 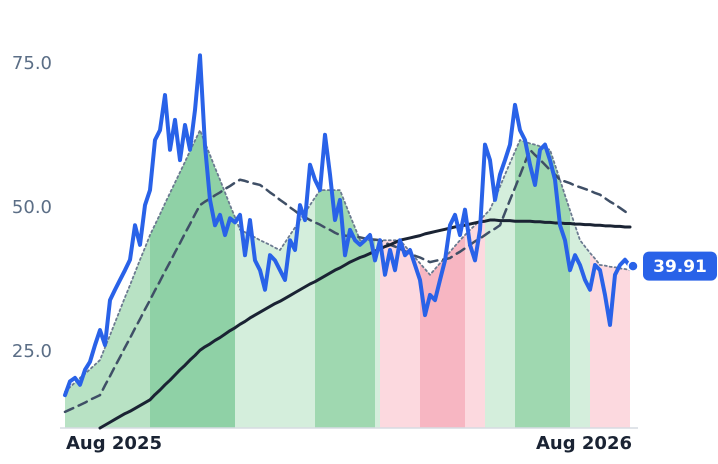 What do you see at coordinates (32, 63) in the screenshot?
I see `y-tick-label: 75.0` at bounding box center [32, 63].